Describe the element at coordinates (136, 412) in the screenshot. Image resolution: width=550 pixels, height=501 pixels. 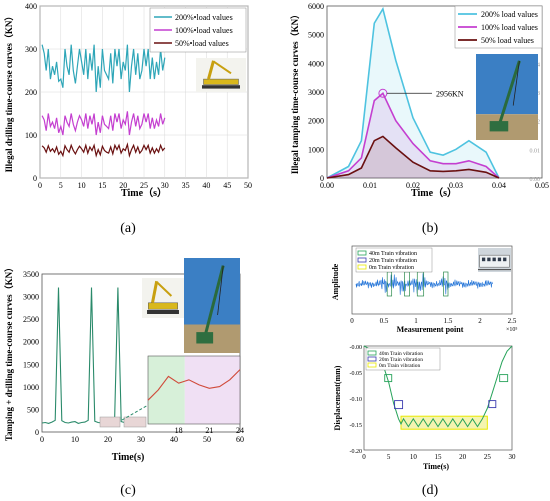
I see `zoom-connector` at that location.